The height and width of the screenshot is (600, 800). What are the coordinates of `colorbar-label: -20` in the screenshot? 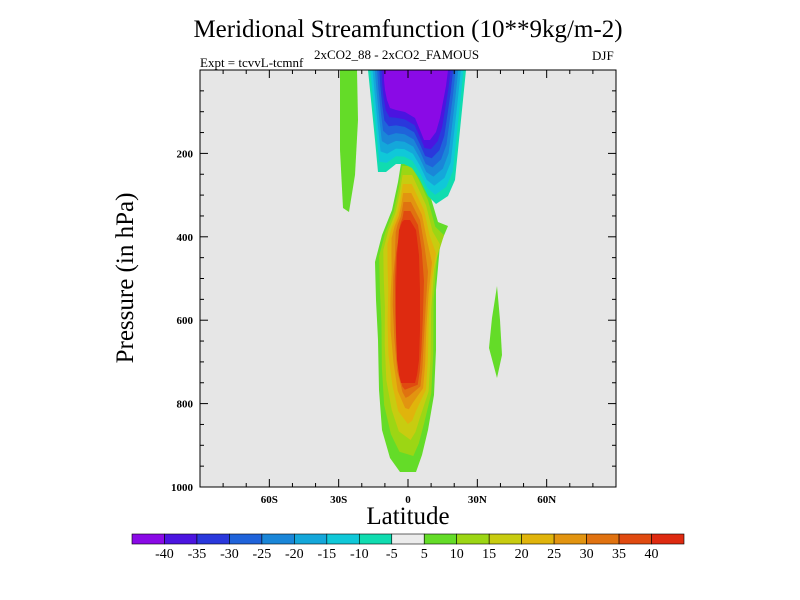 It's located at (294, 554).